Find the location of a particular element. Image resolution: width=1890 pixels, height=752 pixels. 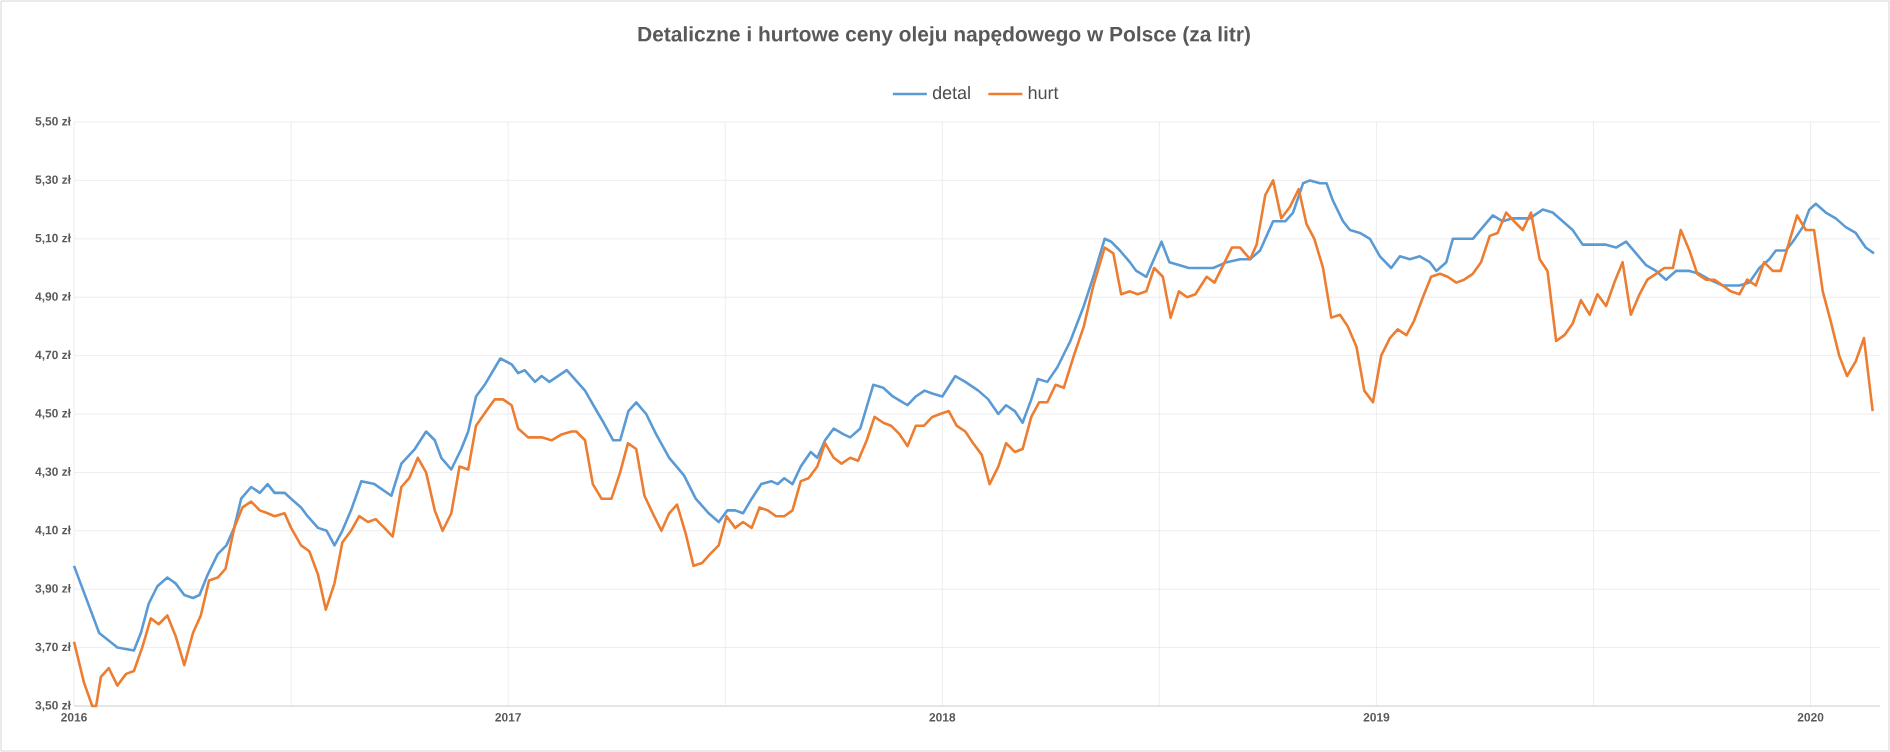

legend-label: hurt is located at coordinates (1043, 92).